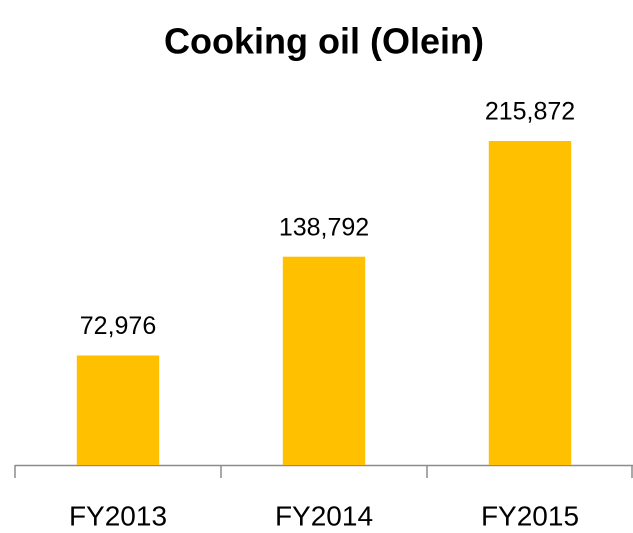  What do you see at coordinates (118, 326) in the screenshot?
I see `value-label: 72,976` at bounding box center [118, 326].